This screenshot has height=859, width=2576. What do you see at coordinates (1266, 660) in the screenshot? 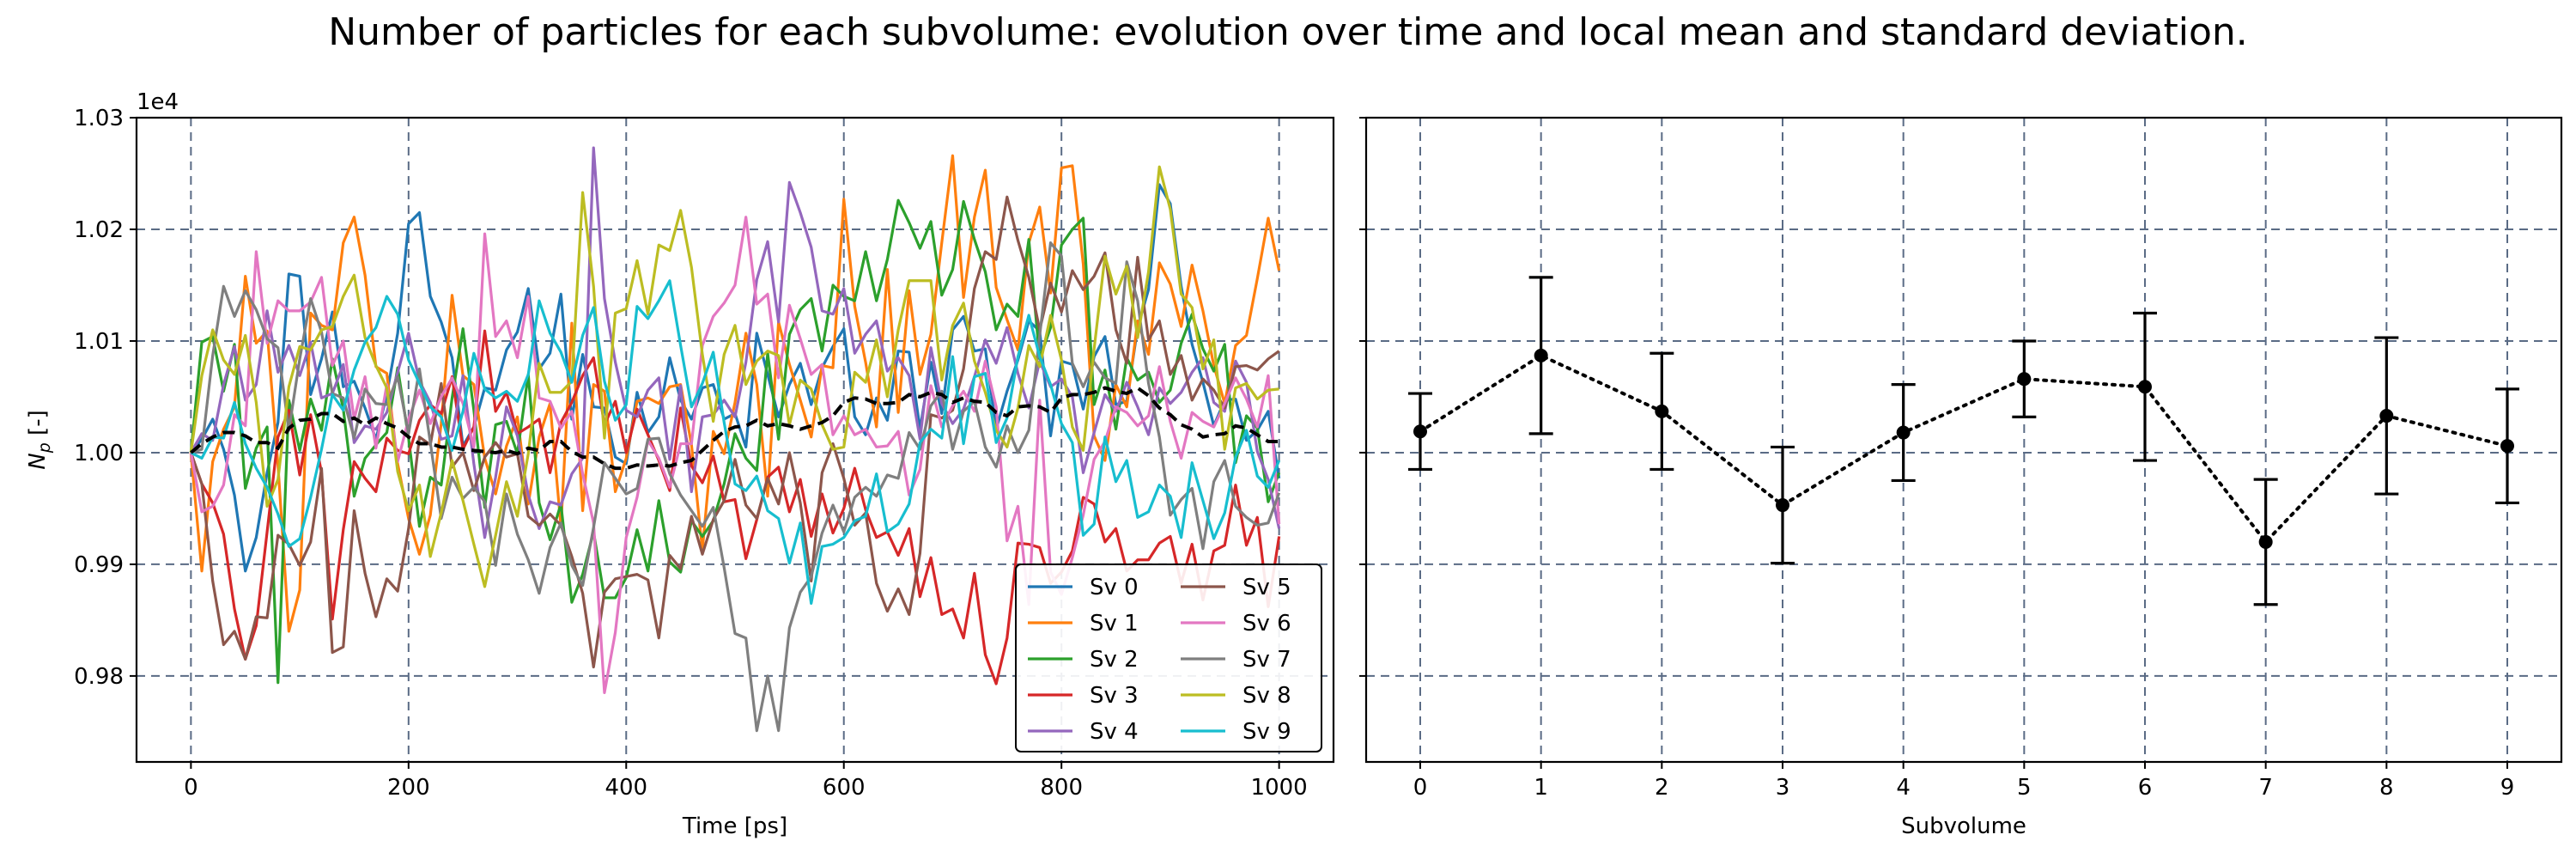
I see `legend-label-sv-7: Sv 7` at bounding box center [1266, 660].